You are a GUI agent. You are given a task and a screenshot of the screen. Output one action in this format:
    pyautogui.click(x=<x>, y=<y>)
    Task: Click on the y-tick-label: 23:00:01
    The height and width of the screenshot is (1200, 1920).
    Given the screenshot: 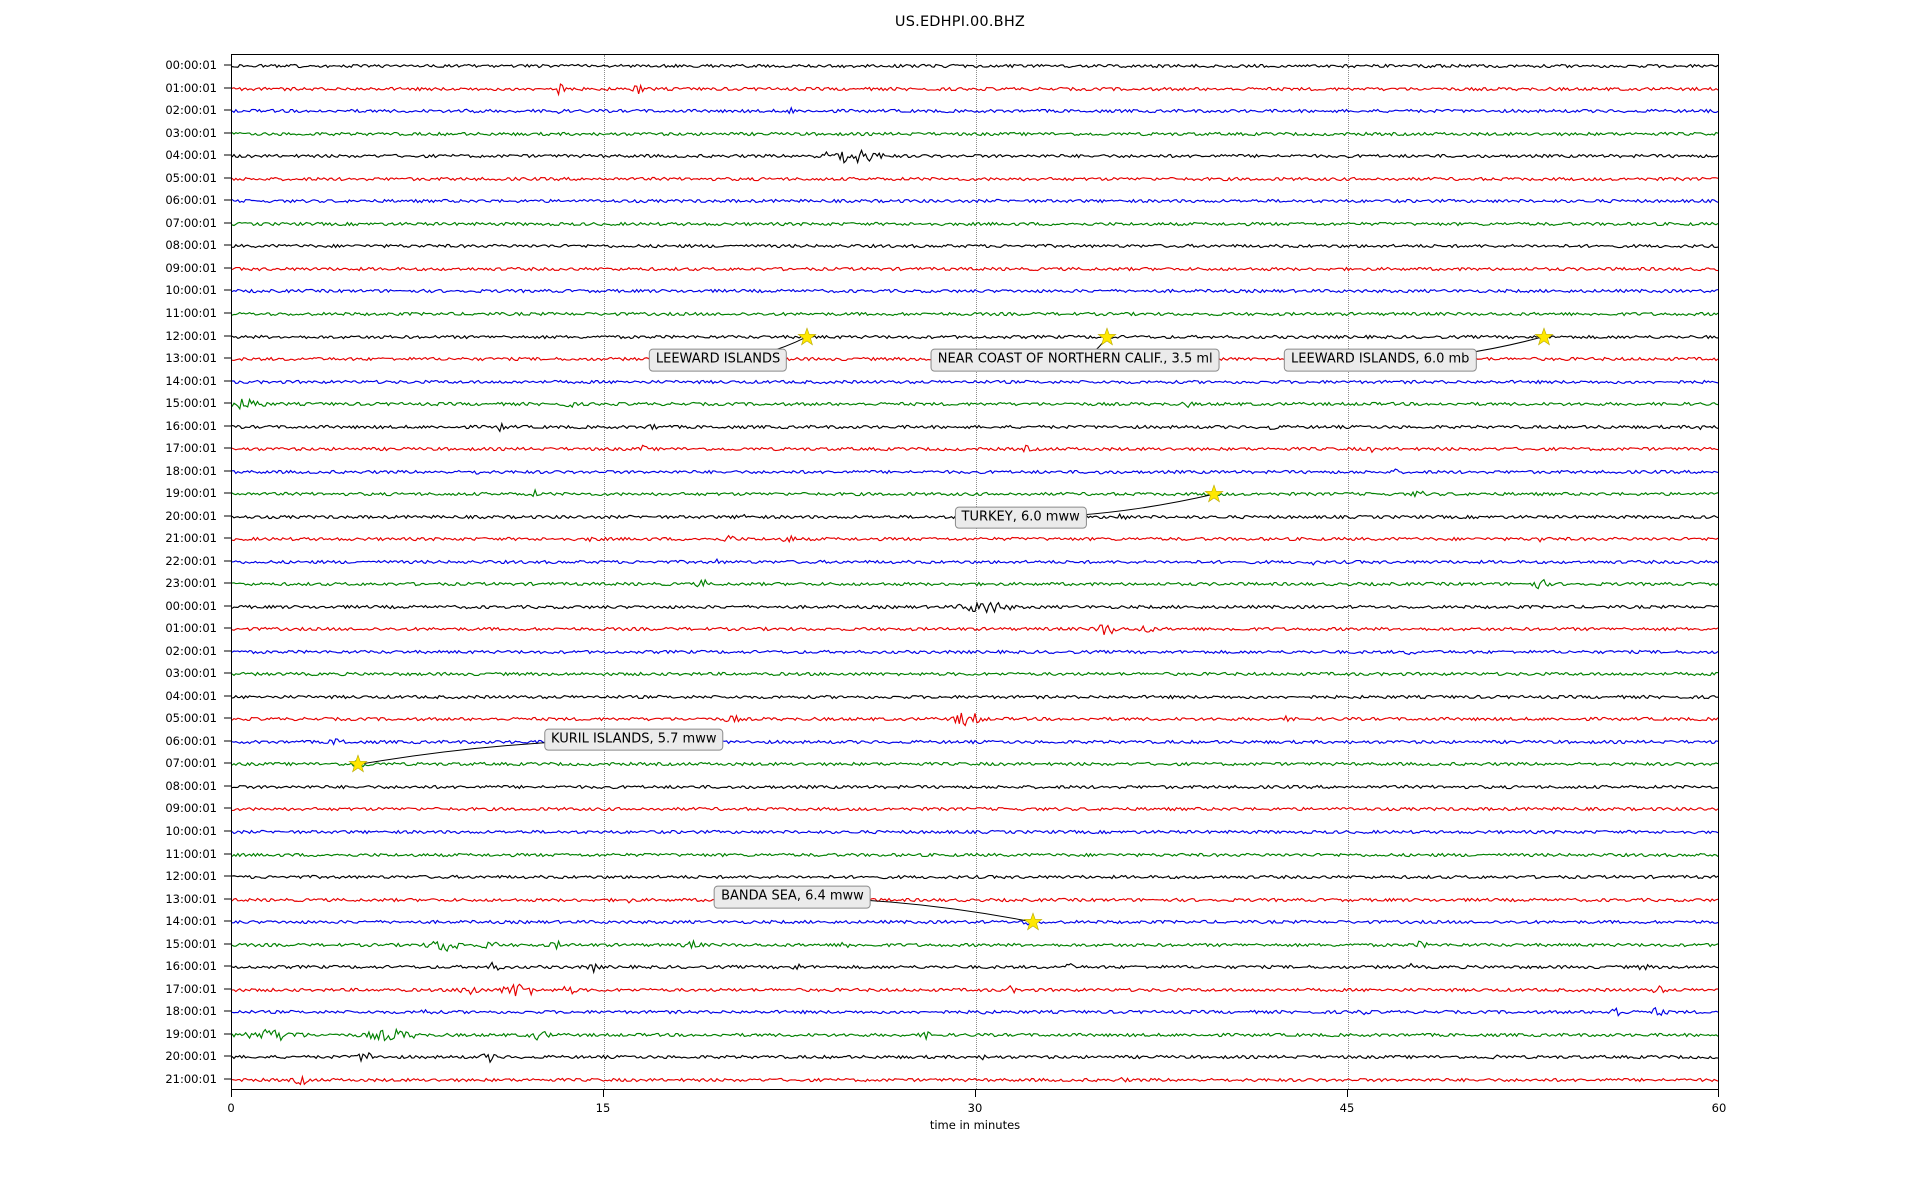 What is the action you would take?
    pyautogui.click(x=191, y=583)
    